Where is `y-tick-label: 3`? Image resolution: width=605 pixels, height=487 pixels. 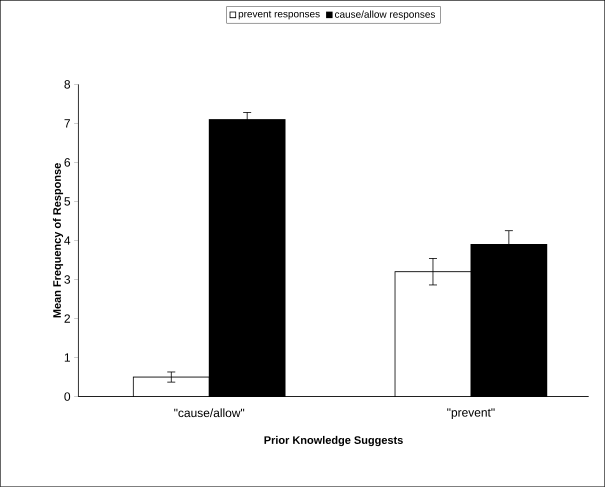
y-tick-label: 3 is located at coordinates (67, 279).